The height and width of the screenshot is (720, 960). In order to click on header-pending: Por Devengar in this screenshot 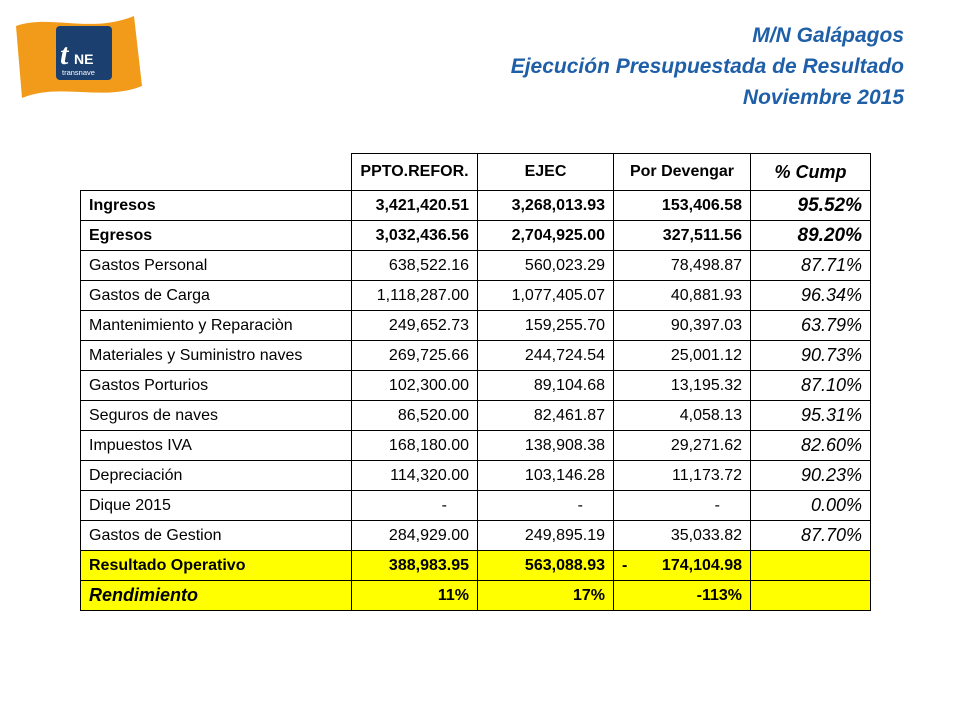, I will do `click(682, 172)`.